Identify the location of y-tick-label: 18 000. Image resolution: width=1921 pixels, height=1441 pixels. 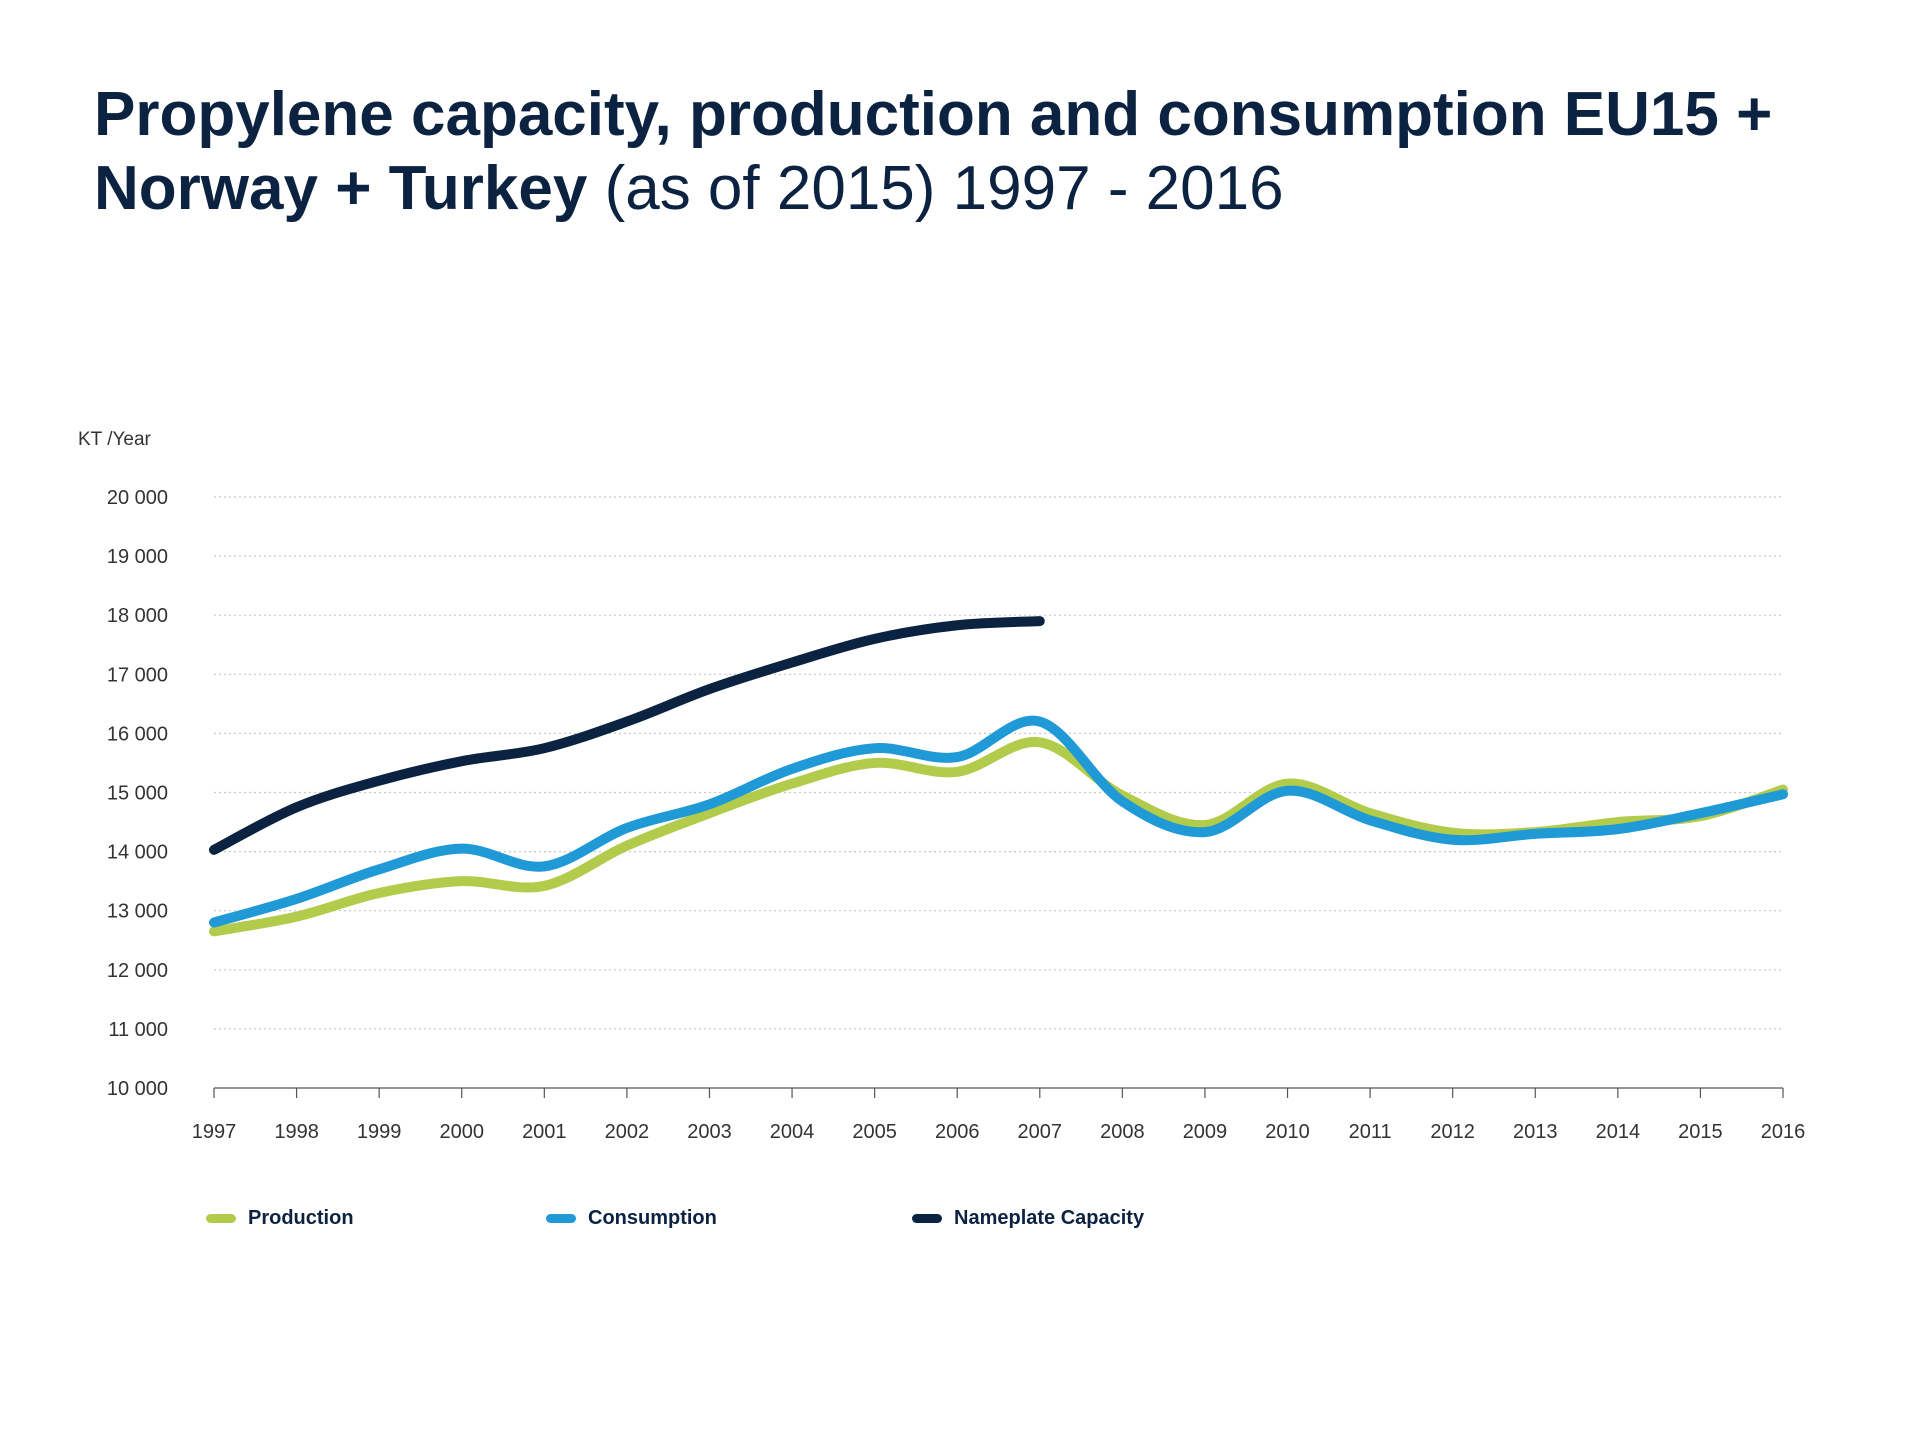
(137, 616).